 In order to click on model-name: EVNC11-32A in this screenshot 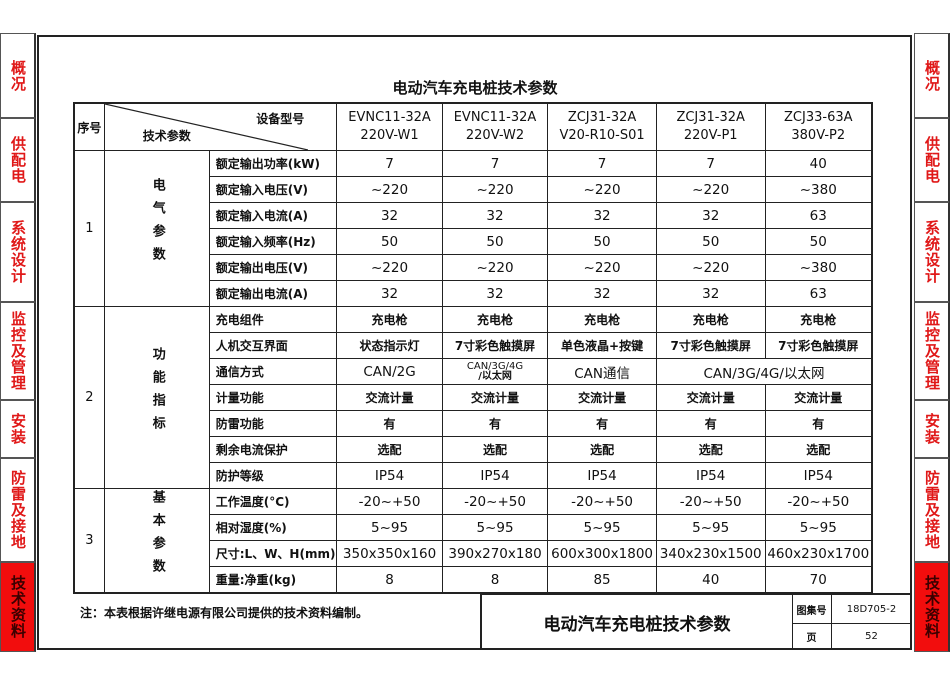, I will do `click(495, 117)`.